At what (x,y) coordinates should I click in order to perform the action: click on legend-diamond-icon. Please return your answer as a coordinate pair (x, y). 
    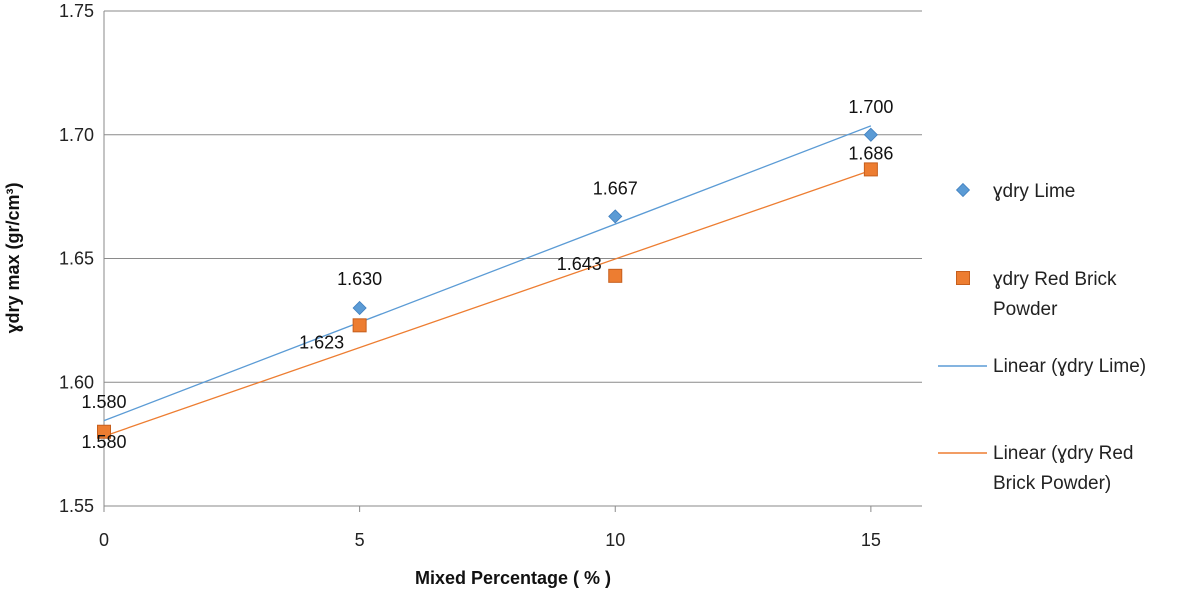
    Looking at the image, I should click on (963, 190).